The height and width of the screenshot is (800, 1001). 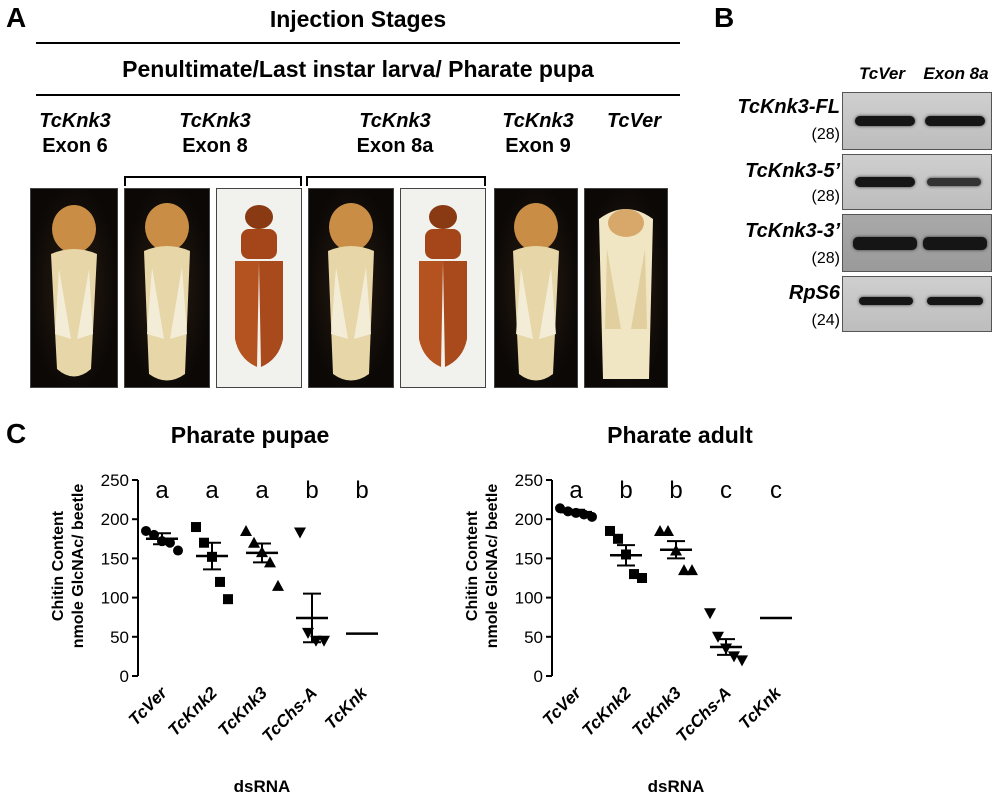 What do you see at coordinates (724, 17) in the screenshot?
I see `panel-b-letter: B` at bounding box center [724, 17].